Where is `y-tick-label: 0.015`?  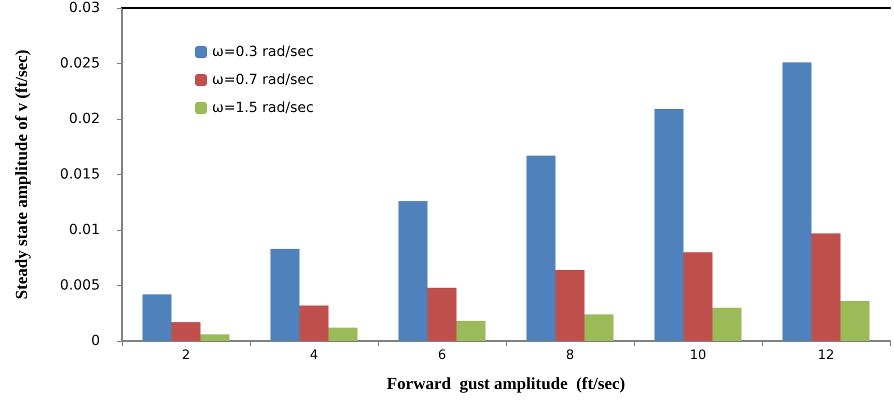
y-tick-label: 0.015 is located at coordinates (80, 174).